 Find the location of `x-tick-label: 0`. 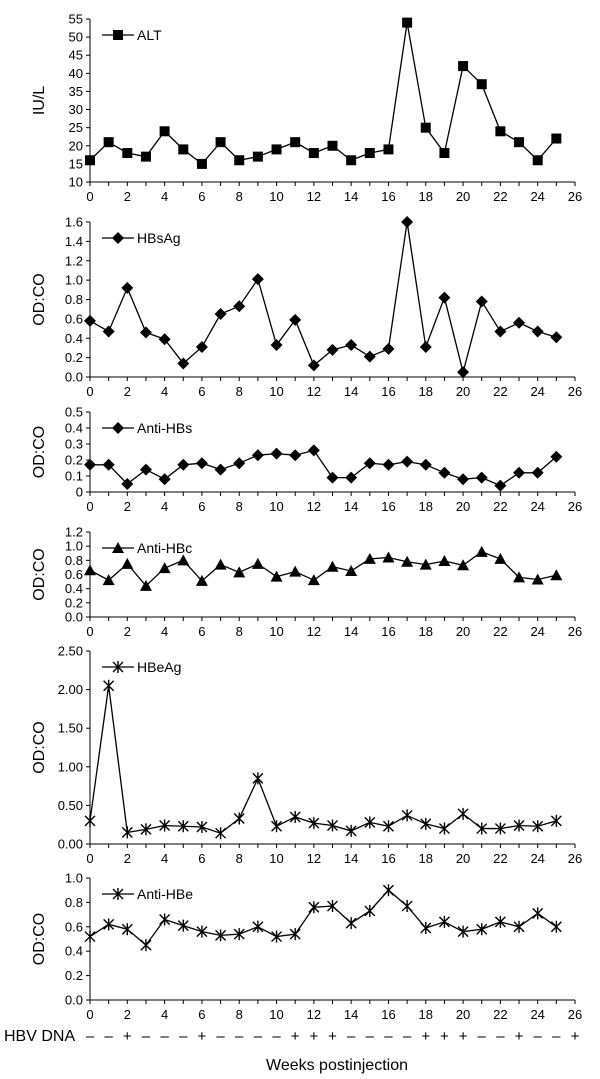

x-tick-label: 0 is located at coordinates (89, 1014).